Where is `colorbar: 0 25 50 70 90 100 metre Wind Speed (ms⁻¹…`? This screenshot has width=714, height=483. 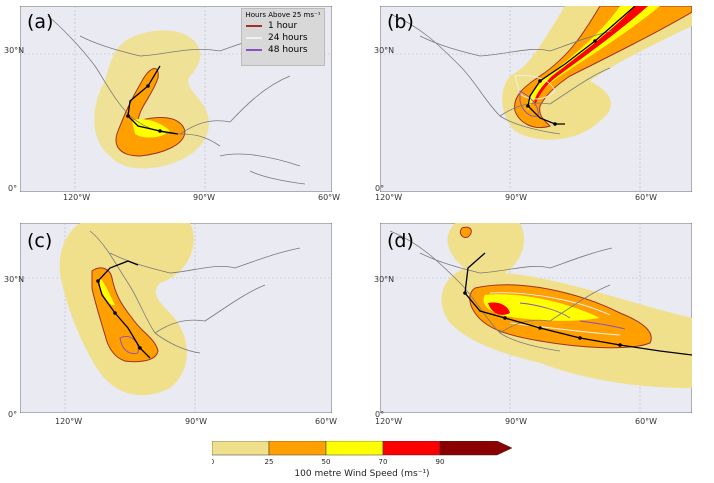
colorbar: 0 25 50 70 90 100 metre Wind Speed (ms⁻¹… is located at coordinates (363, 459).